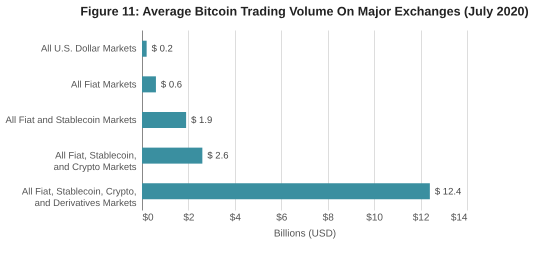  I want to click on x-tick-label: $2, so click(189, 218).